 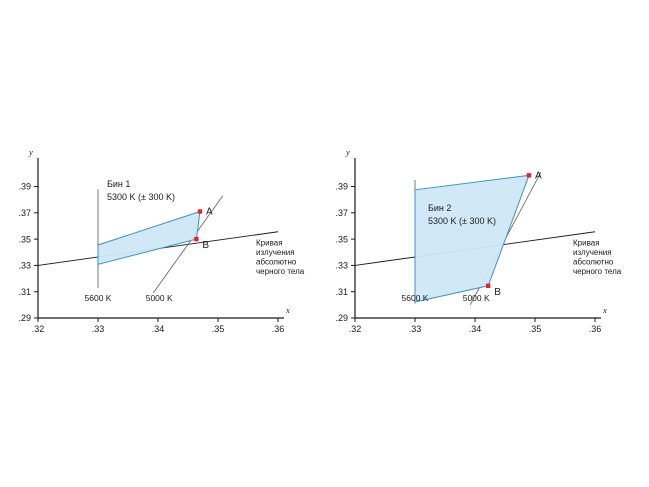 I want to click on bin-title: Бин 1, so click(x=118, y=184).